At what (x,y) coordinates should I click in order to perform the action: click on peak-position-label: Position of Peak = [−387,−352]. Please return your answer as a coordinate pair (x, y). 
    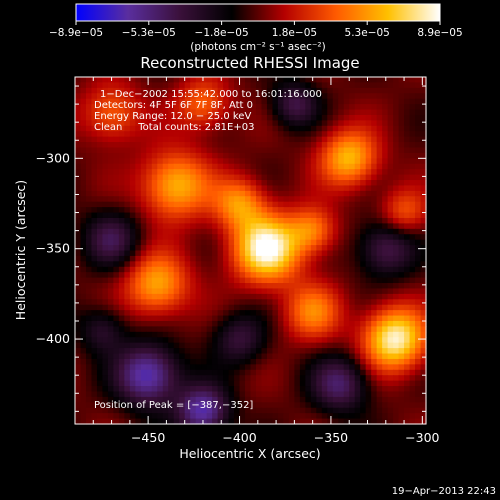
    Looking at the image, I should click on (173, 405).